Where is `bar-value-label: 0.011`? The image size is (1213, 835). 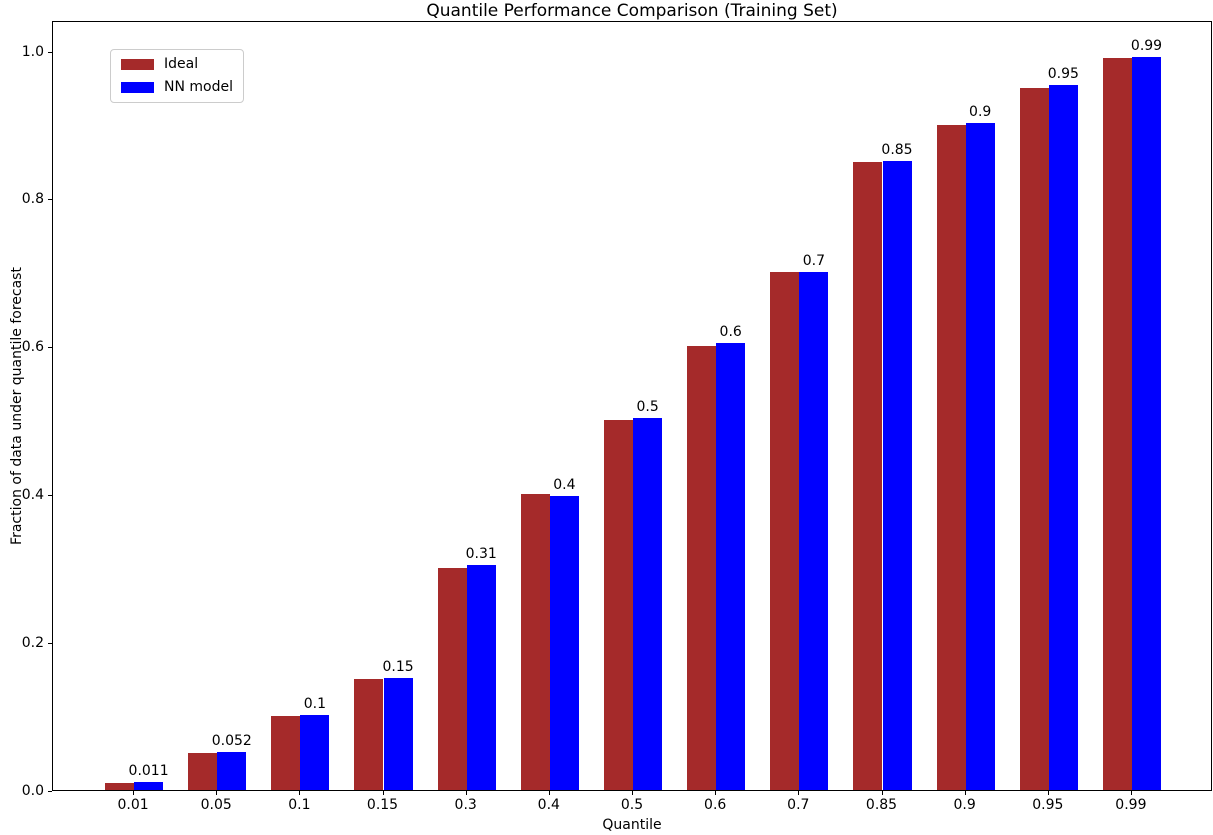 bar-value-label: 0.011 is located at coordinates (148, 770).